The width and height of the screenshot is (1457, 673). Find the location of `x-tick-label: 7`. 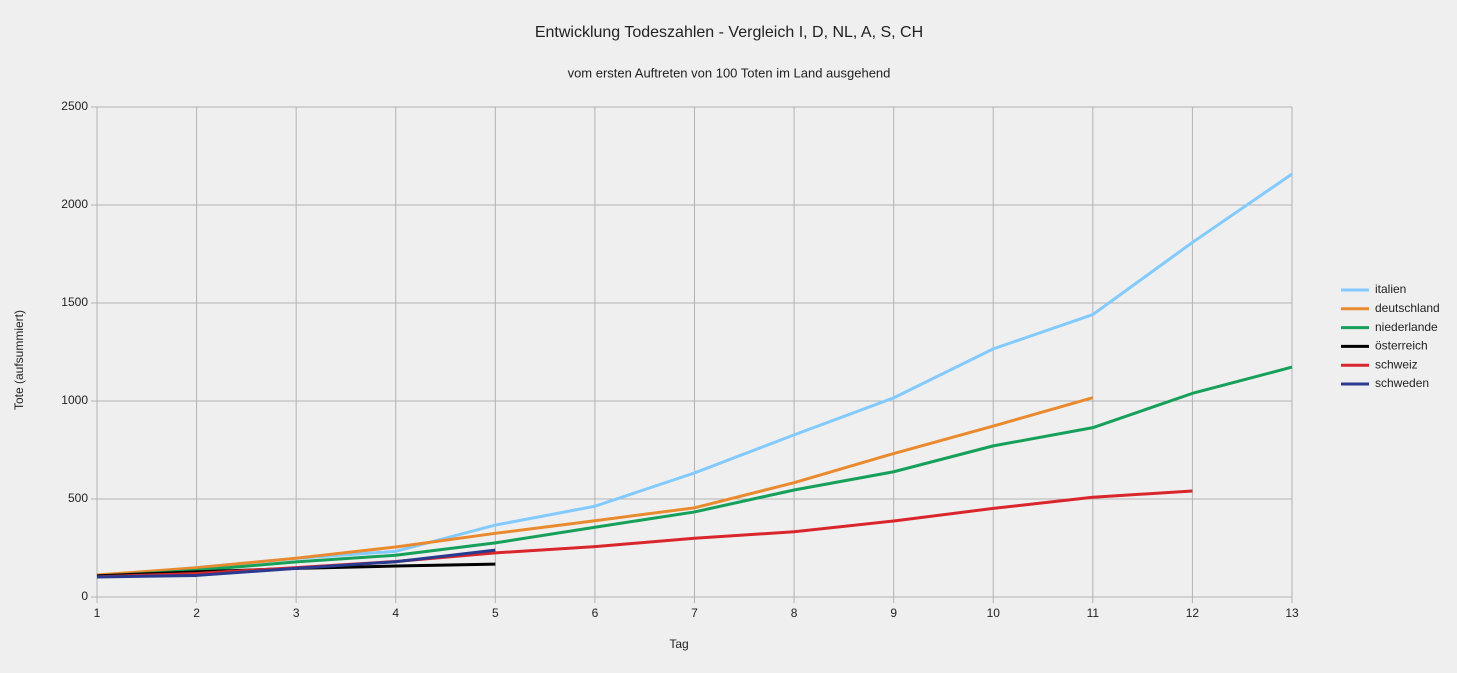

x-tick-label: 7 is located at coordinates (694, 613).